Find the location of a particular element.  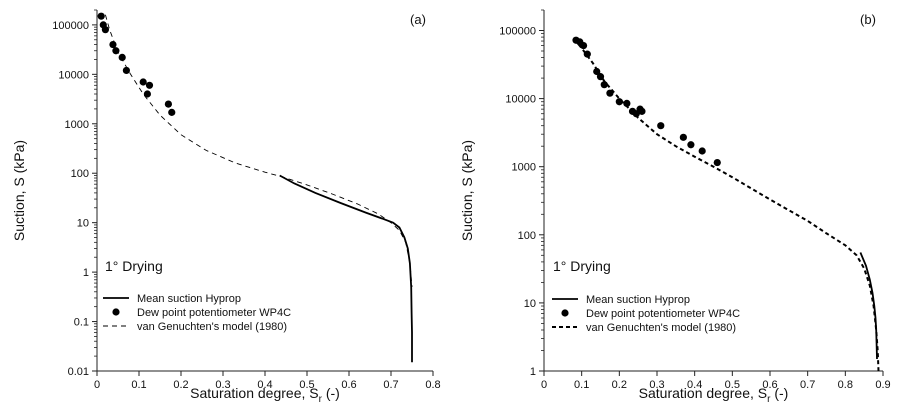

x-tick-label: 0.9 is located at coordinates (882, 385).